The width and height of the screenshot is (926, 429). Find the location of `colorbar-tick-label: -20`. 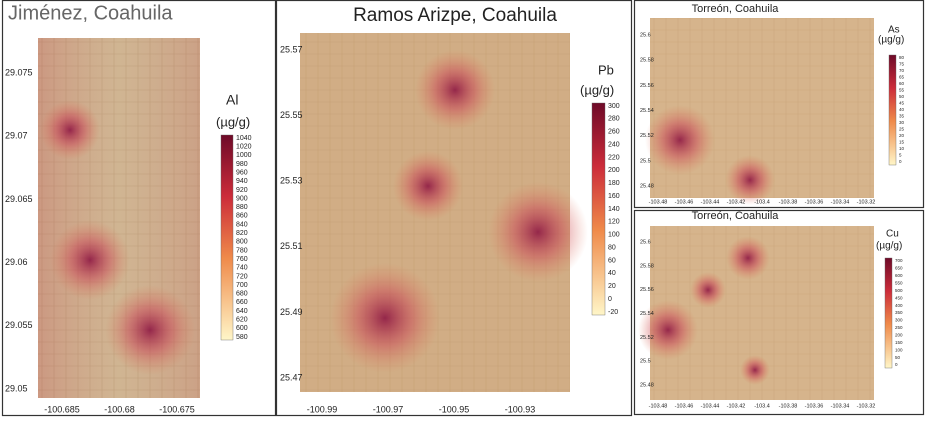

colorbar-tick-label: -20 is located at coordinates (613, 312).